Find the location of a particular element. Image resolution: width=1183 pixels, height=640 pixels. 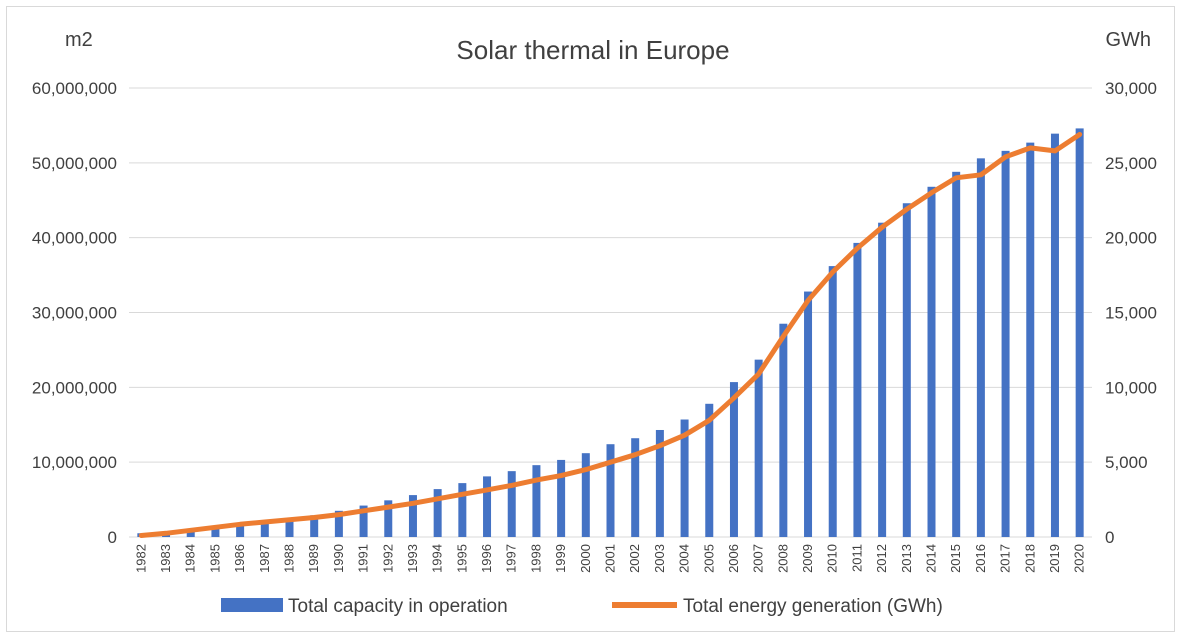

left-tick-label: 40,000,000 is located at coordinates (74, 238).